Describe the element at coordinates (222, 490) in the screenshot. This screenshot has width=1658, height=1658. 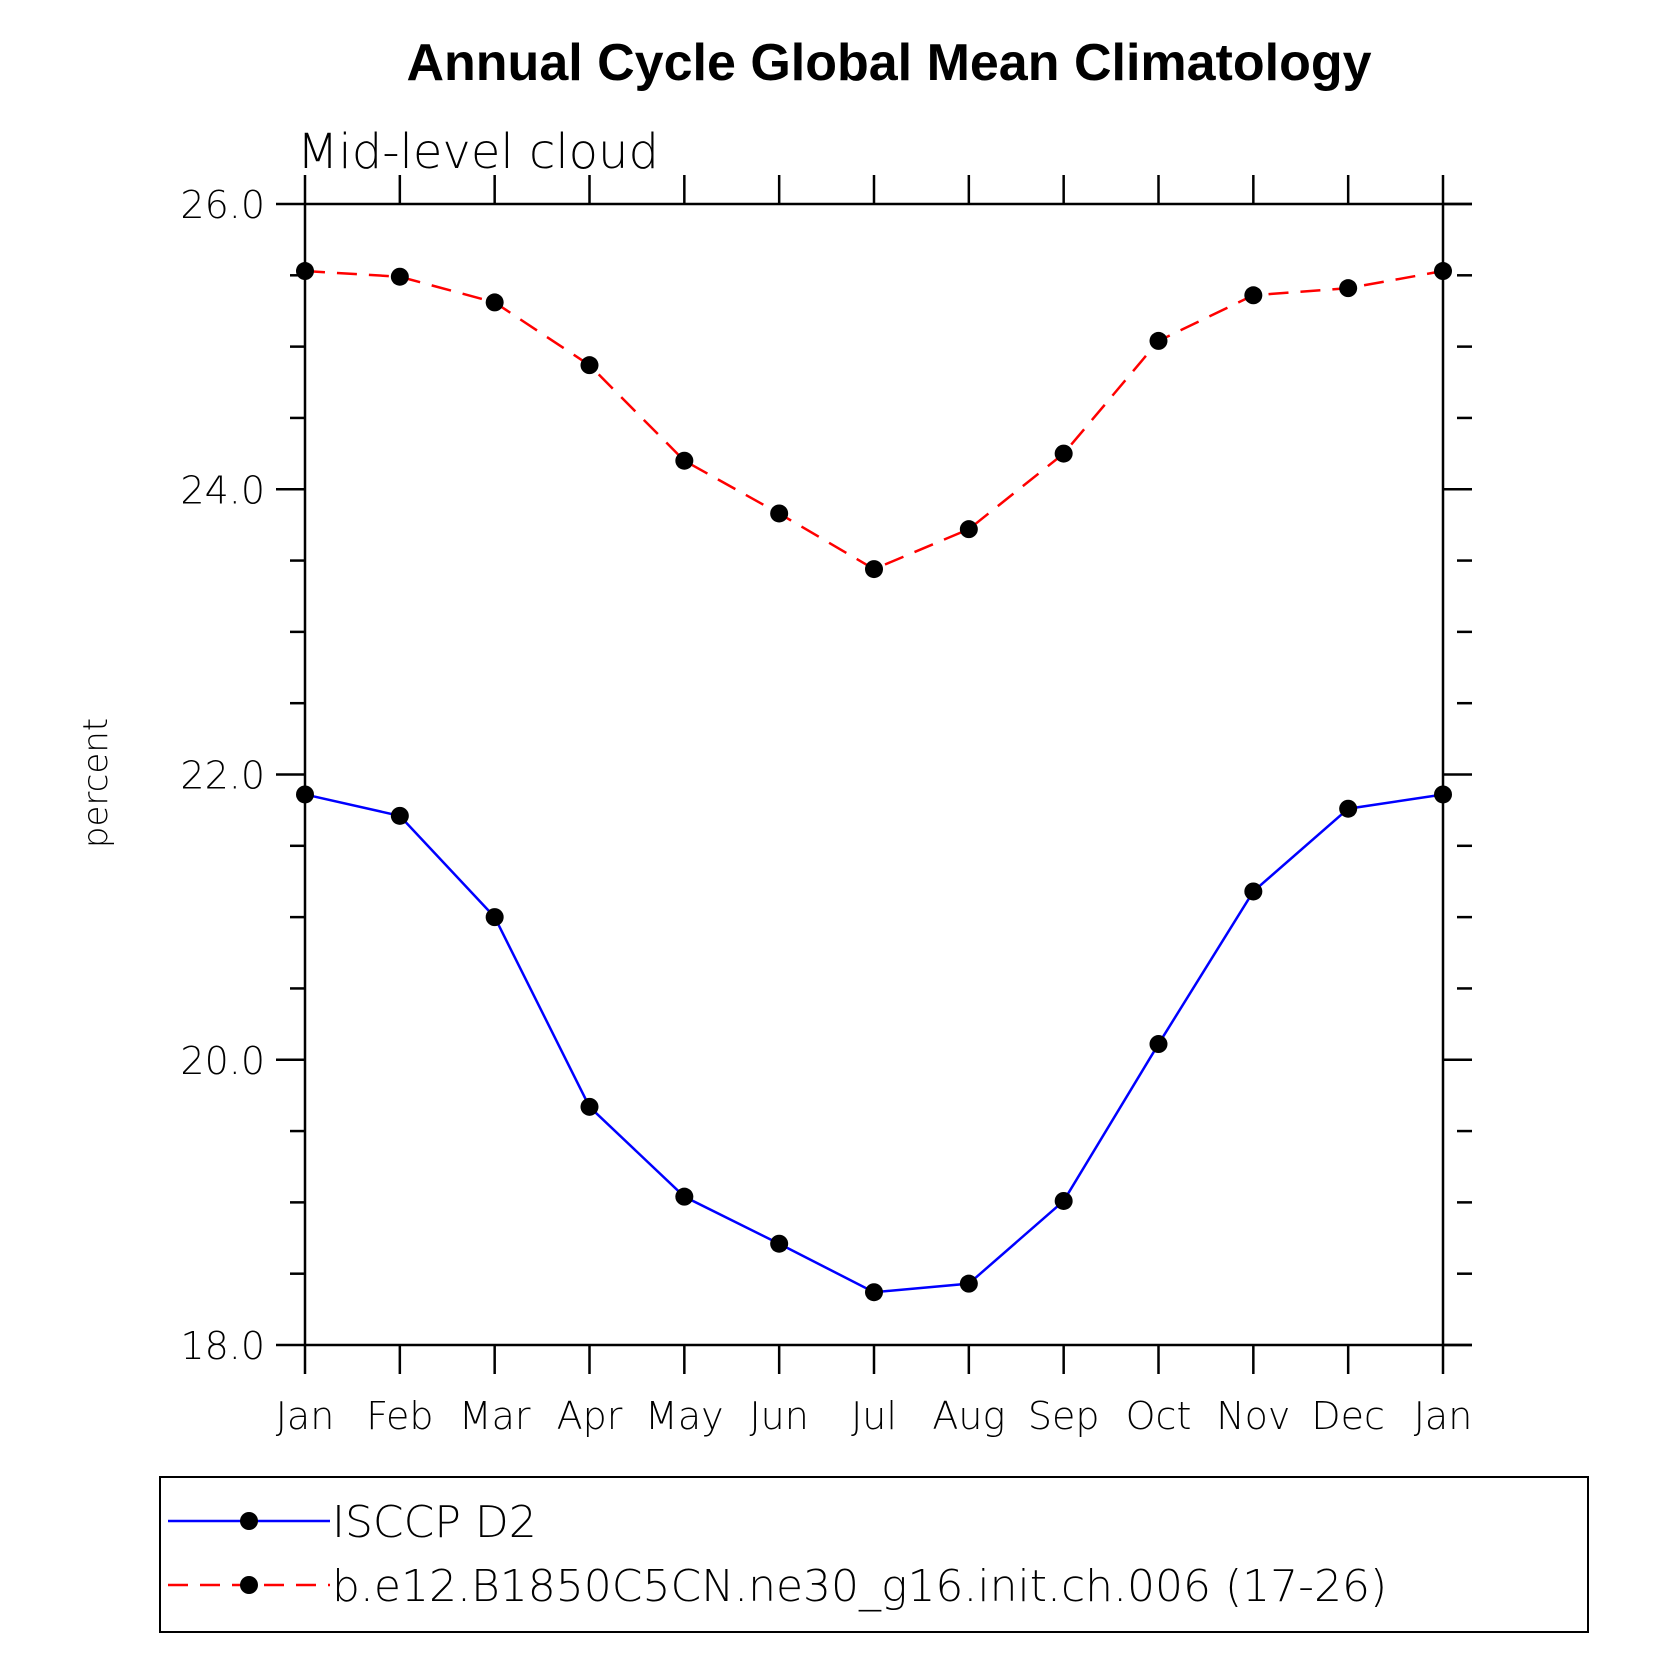
I see `y-tick-label: 24.0` at that location.